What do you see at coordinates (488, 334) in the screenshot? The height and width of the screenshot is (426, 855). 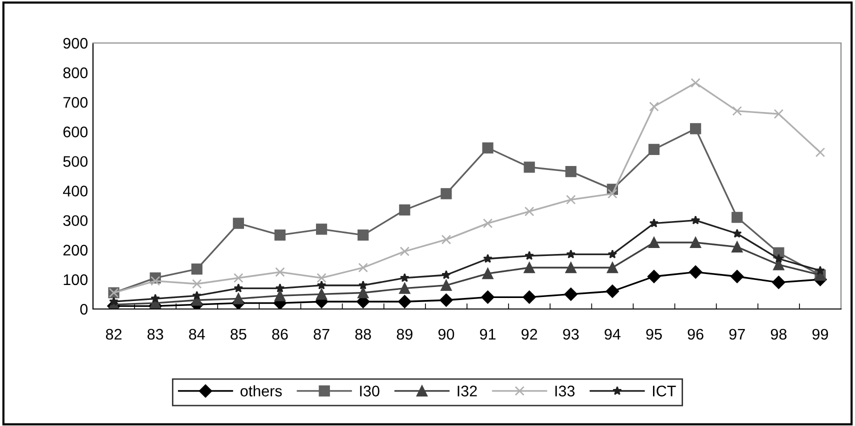 I see `x-tick-label: 91` at bounding box center [488, 334].